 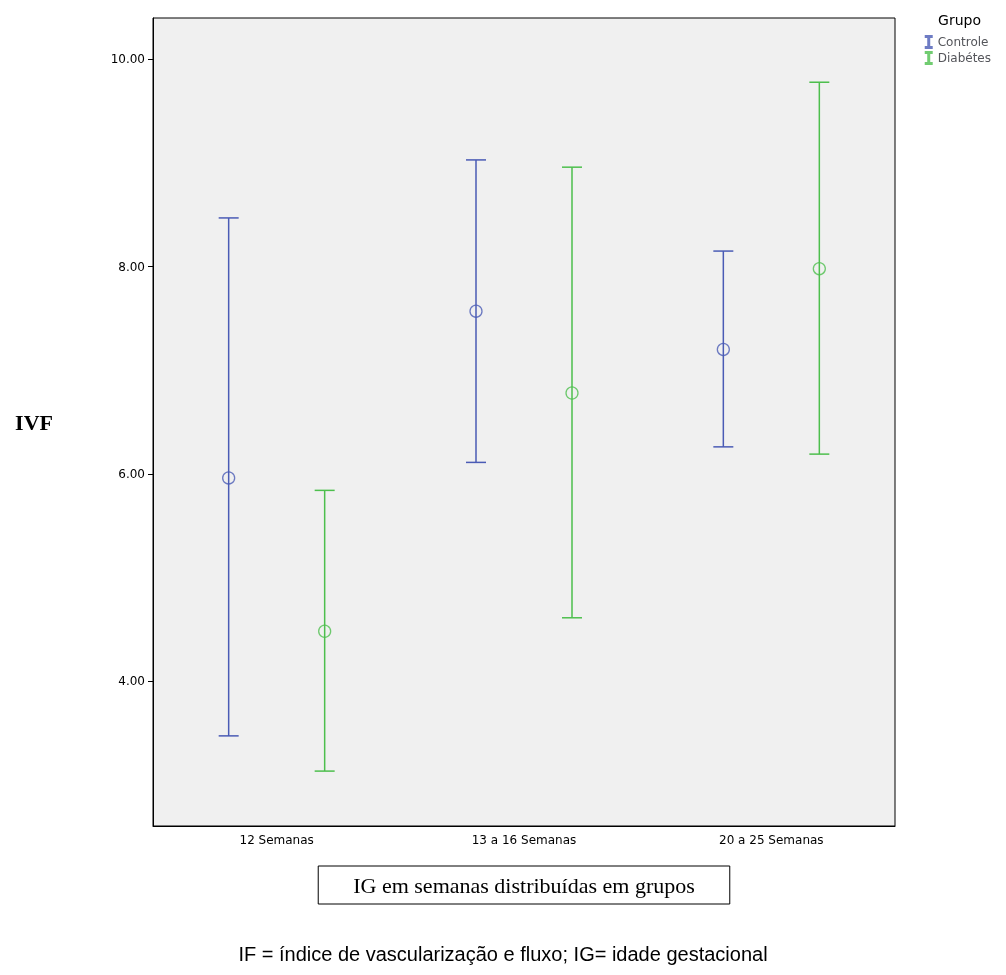 What do you see at coordinates (131, 266) in the screenshot?
I see `y-tick-label: 8.00` at bounding box center [131, 266].